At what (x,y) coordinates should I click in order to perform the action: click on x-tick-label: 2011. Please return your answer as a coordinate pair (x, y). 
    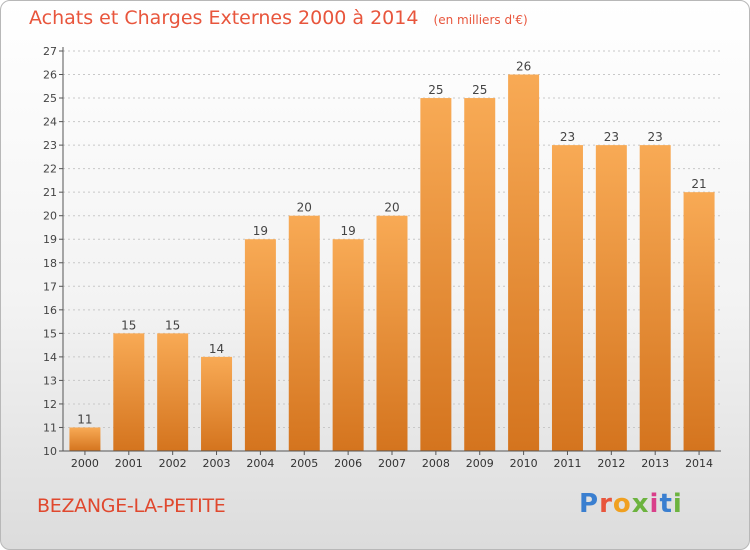
    Looking at the image, I should click on (567, 463).